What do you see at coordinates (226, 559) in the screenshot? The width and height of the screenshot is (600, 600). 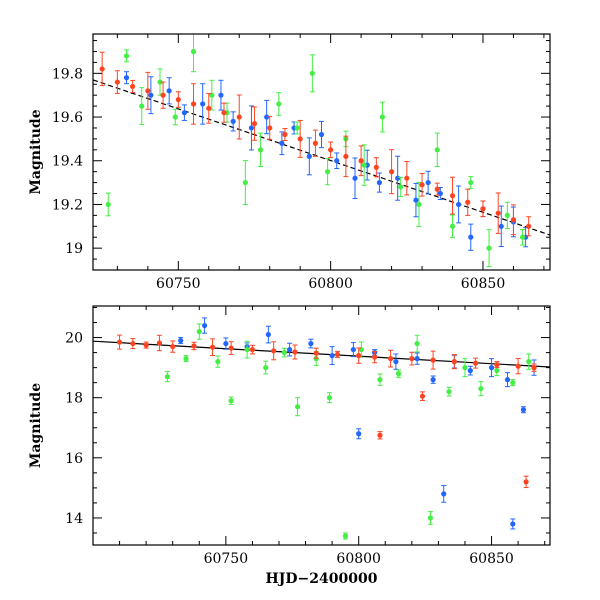 I see `x-tick-label: 60750` at bounding box center [226, 559].